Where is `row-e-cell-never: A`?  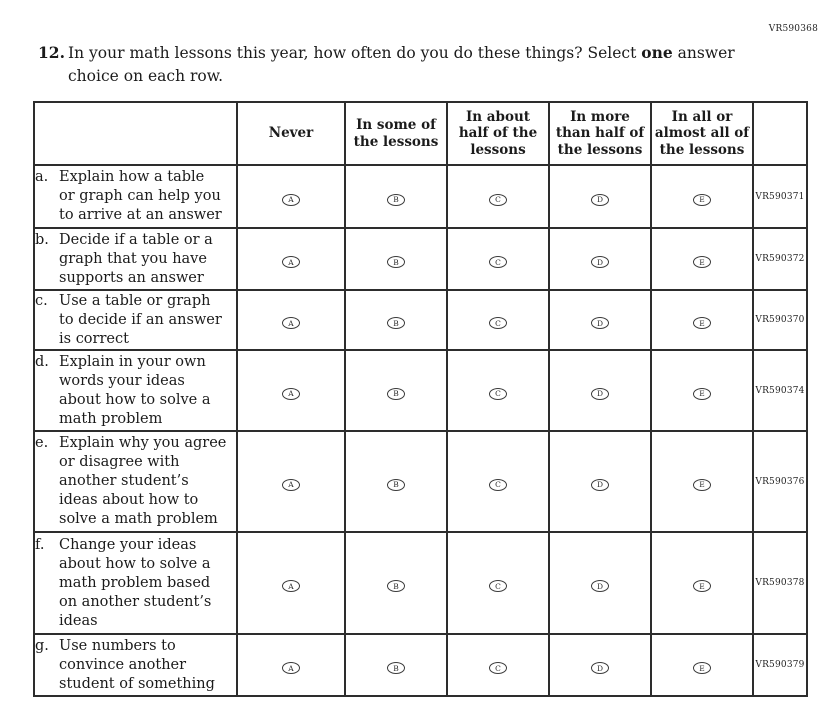
row-e-cell-never: A is located at coordinates (291, 481).